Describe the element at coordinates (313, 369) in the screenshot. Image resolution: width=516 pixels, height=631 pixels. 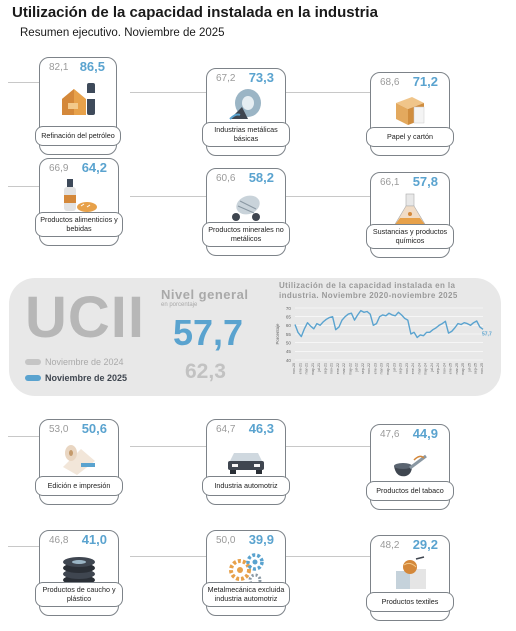
I see `x-tick-label: may-21` at that location.